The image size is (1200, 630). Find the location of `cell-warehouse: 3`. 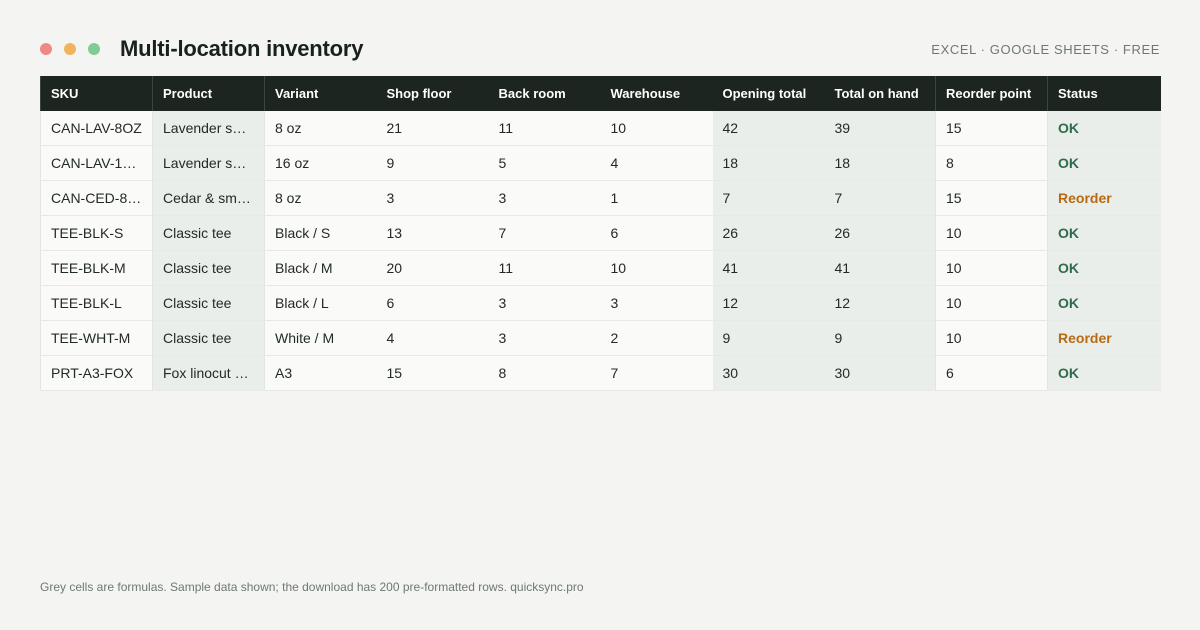

cell-warehouse: 3 is located at coordinates (656, 303).